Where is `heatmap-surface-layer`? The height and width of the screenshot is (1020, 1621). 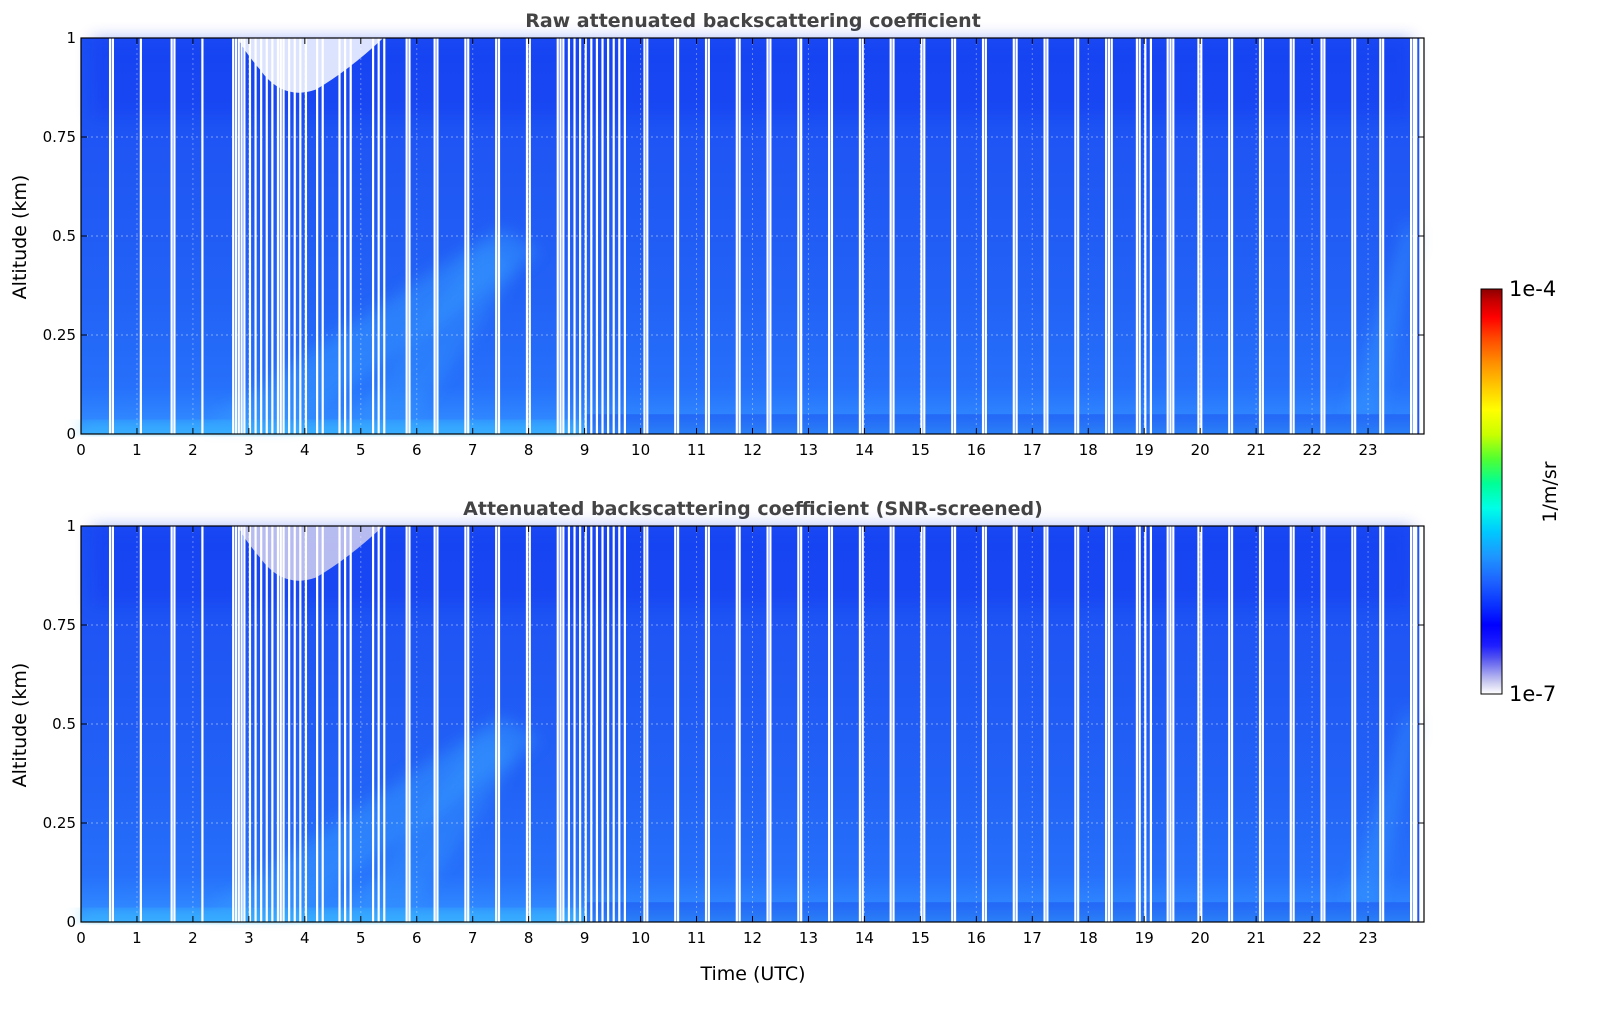
heatmap-surface-layer is located at coordinates (333, 916).